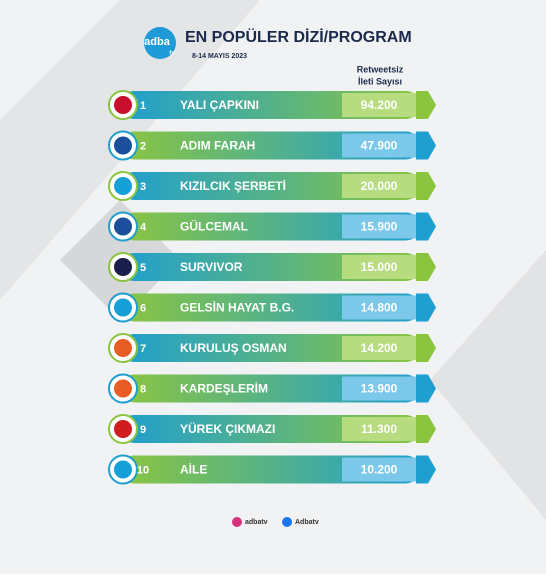 The height and width of the screenshot is (579, 546). What do you see at coordinates (143, 227) in the screenshot?
I see `rank: 4` at bounding box center [143, 227].